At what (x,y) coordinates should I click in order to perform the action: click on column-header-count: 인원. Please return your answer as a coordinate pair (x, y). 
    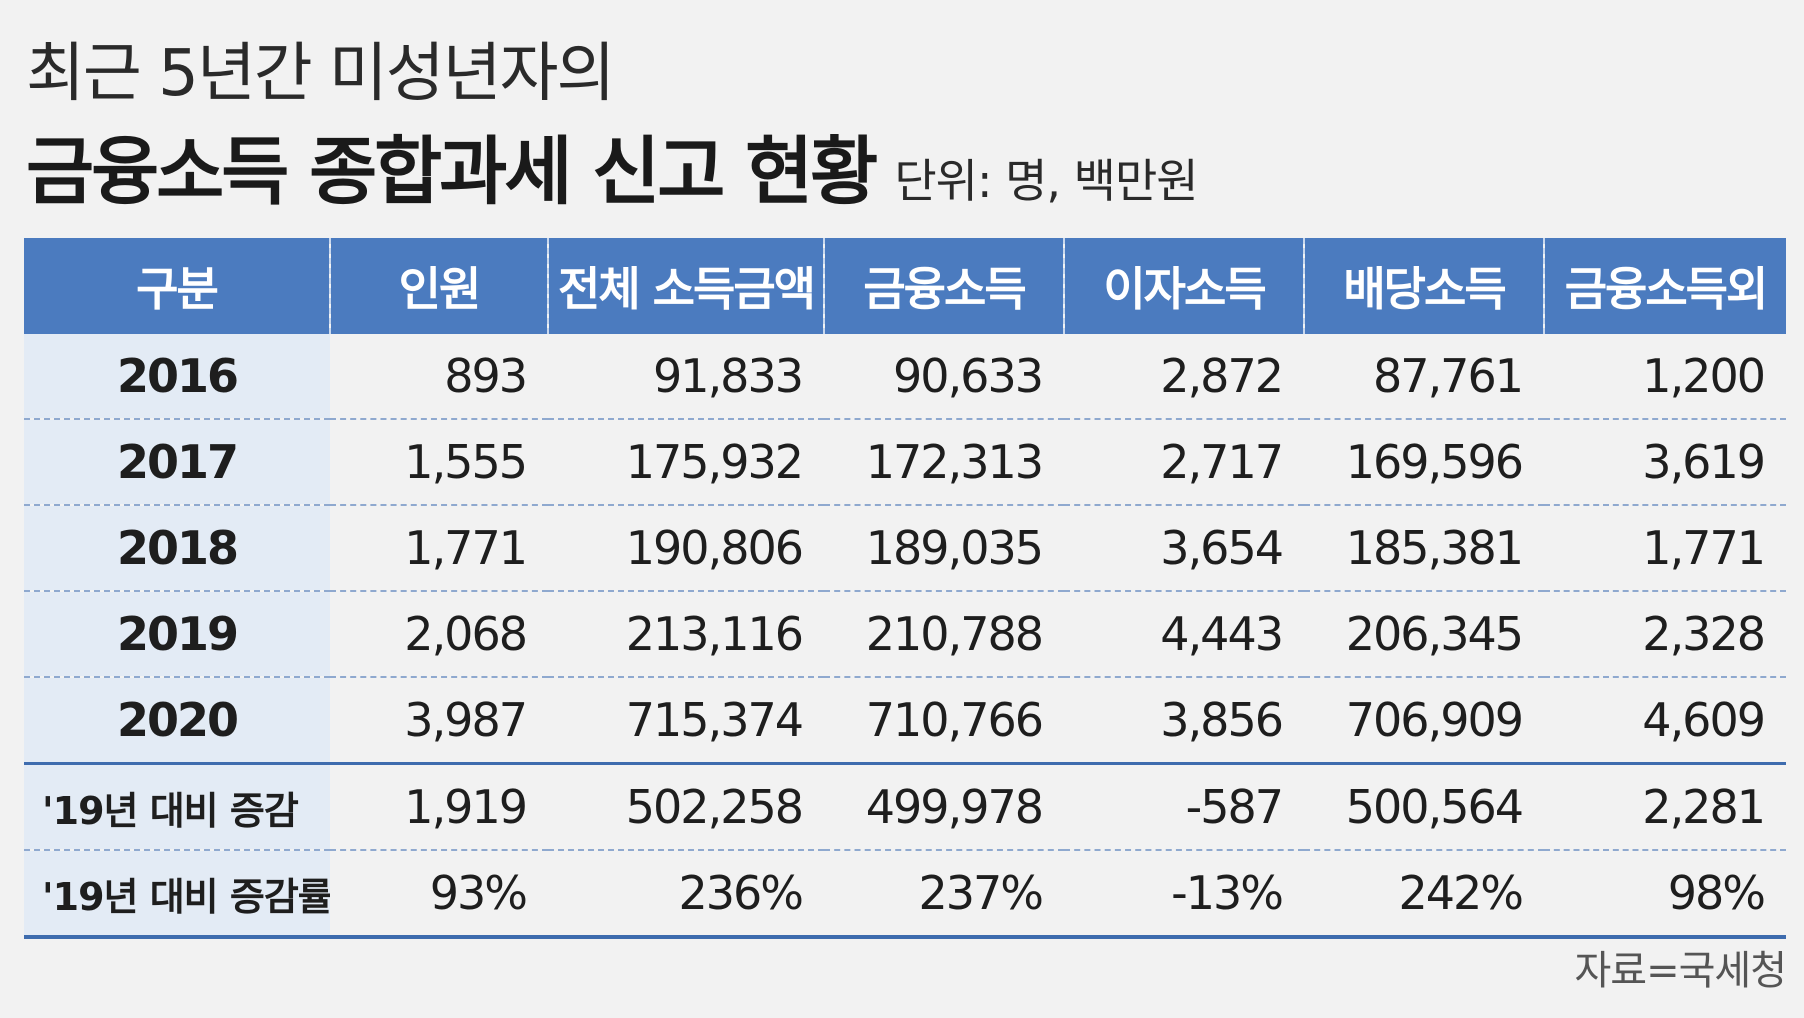
    Looking at the image, I should click on (438, 286).